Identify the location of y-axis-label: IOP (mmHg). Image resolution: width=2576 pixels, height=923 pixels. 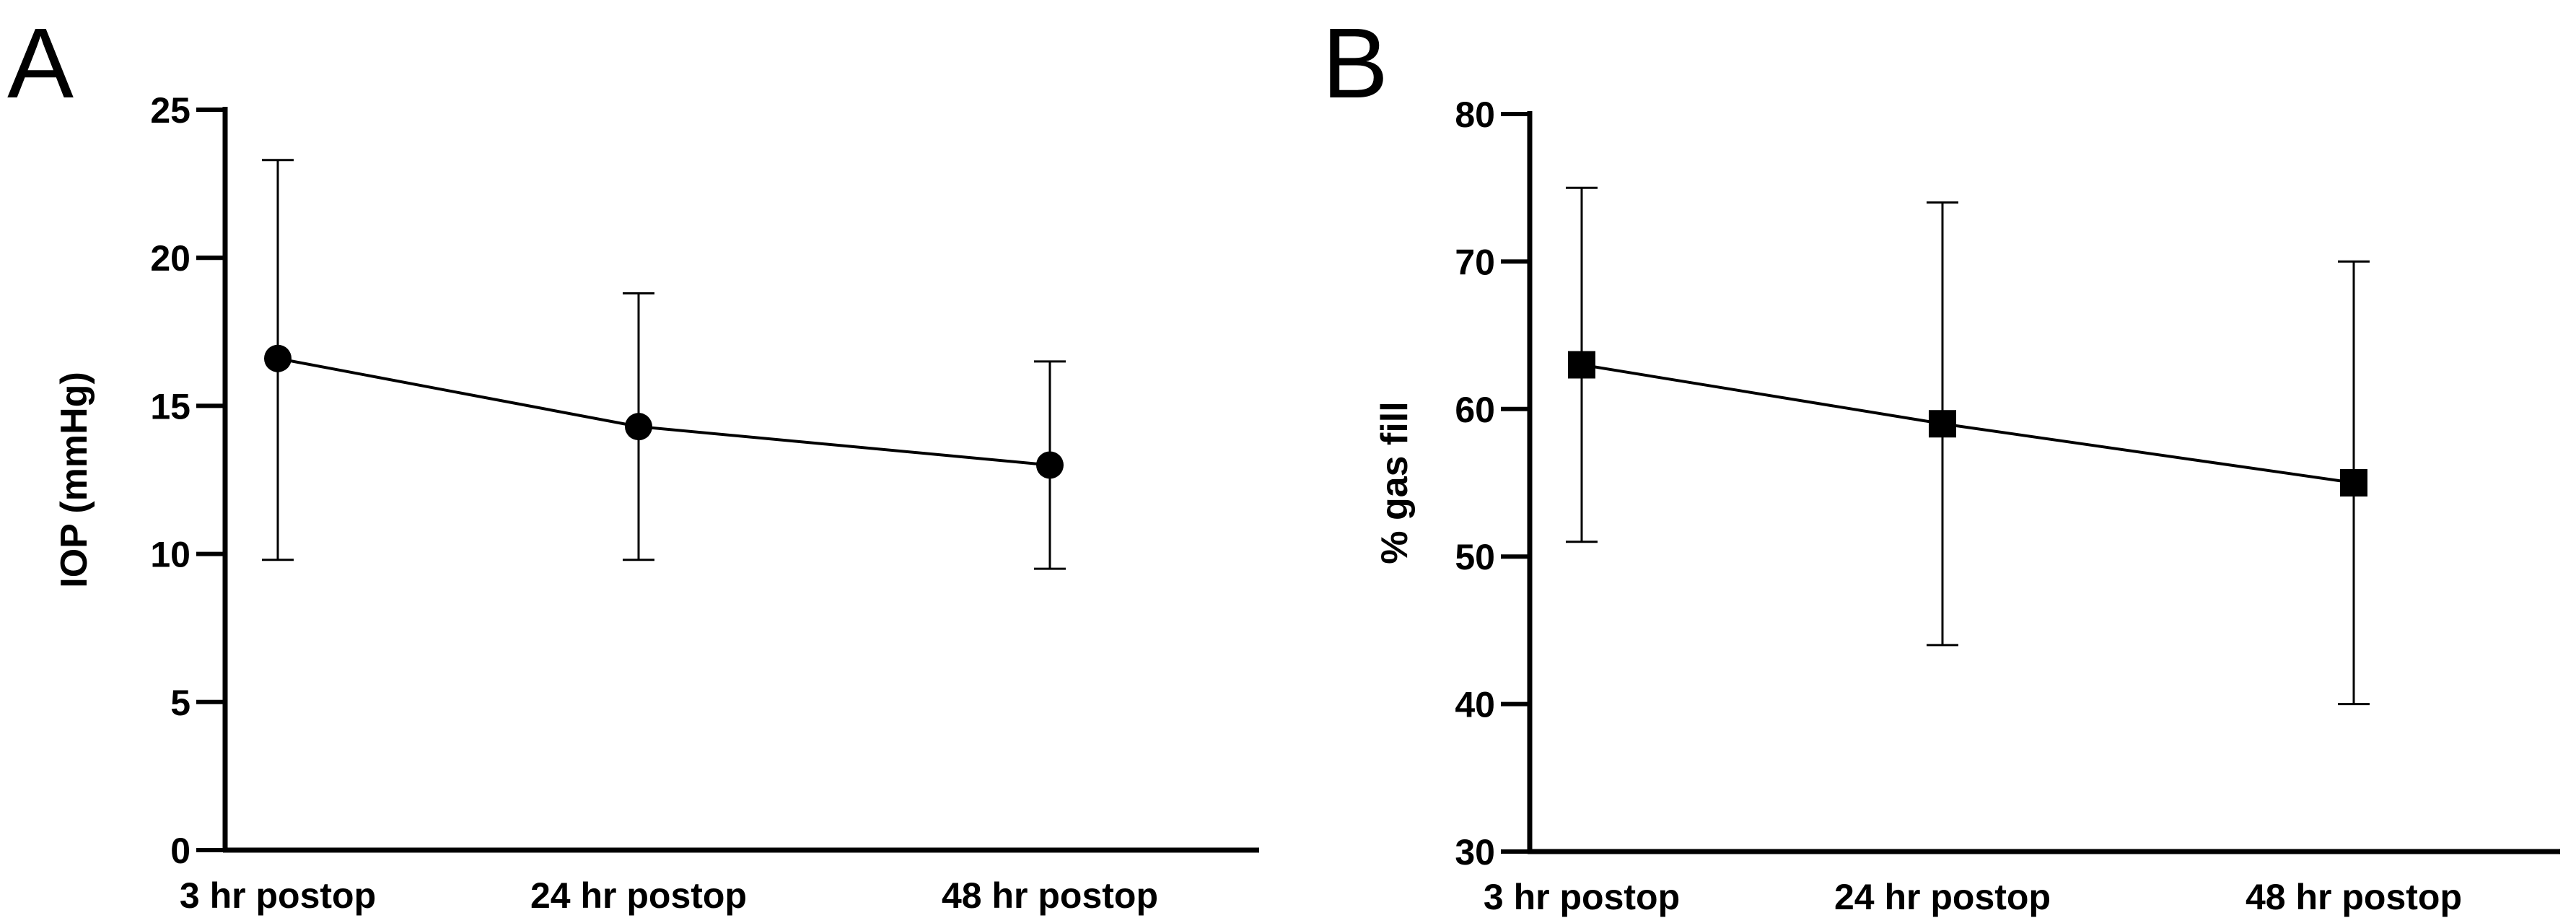
(74, 480).